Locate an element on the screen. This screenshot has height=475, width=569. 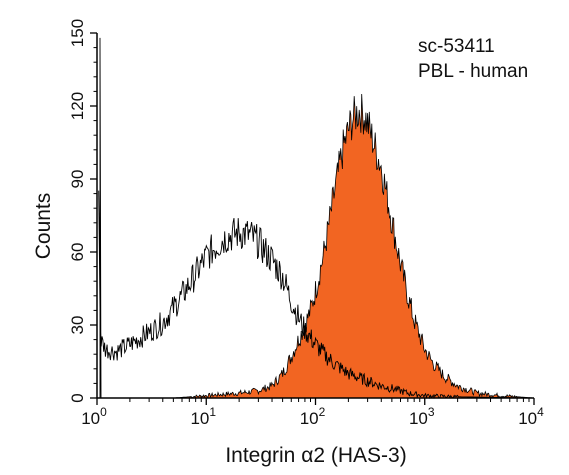
x-tick-label: 10² is located at coordinates (313, 416).